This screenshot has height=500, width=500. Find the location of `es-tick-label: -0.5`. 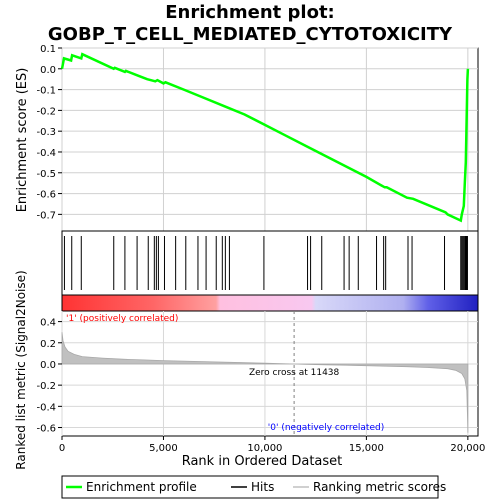

es-tick-label: -0.5 is located at coordinates (46, 174).